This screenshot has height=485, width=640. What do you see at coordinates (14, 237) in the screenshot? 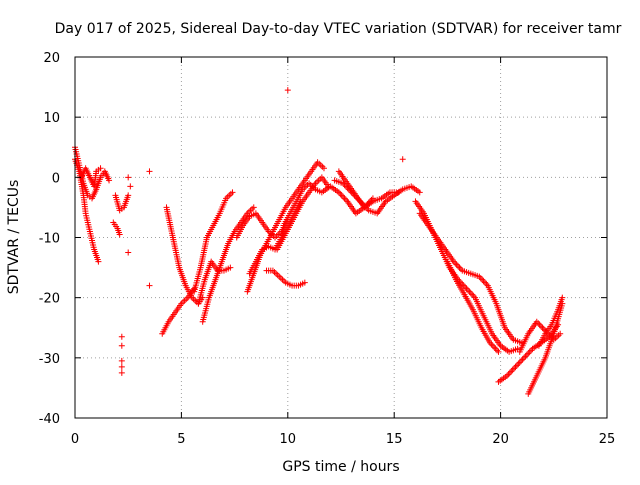
I see `y-axis-title: SDTVAR / TECUs` at bounding box center [14, 237].